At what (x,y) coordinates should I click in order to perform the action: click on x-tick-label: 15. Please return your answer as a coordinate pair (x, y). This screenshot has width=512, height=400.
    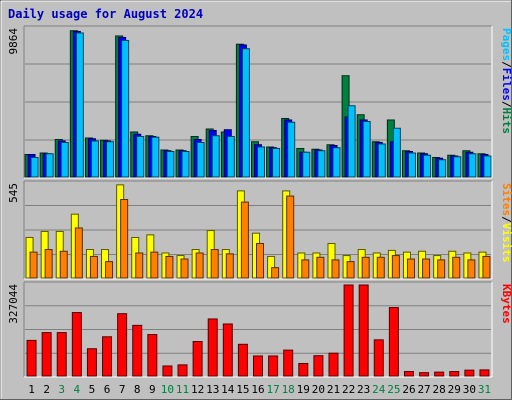
    Looking at the image, I should click on (242, 389).